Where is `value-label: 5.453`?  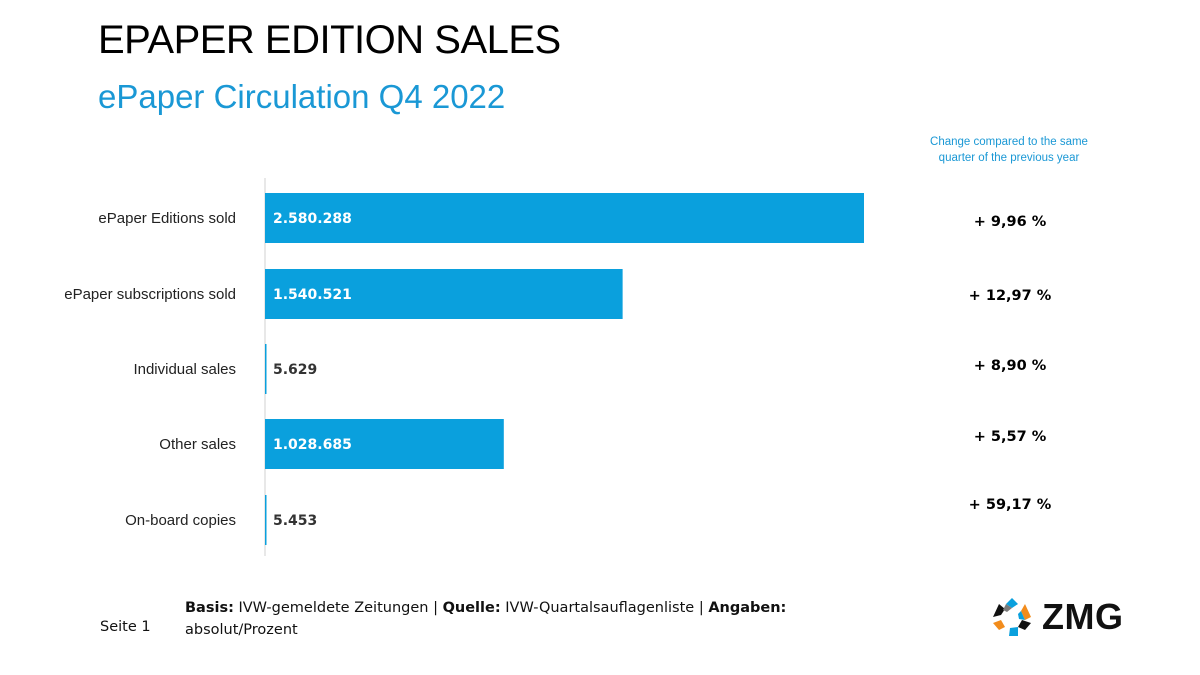
value-label: 5.453 is located at coordinates (295, 521).